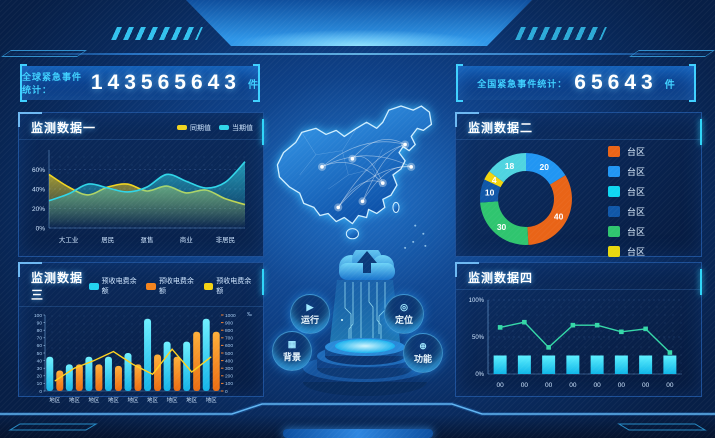 This screenshot has height=438, width=715. I want to click on svg-text: 商业, so click(187, 239).